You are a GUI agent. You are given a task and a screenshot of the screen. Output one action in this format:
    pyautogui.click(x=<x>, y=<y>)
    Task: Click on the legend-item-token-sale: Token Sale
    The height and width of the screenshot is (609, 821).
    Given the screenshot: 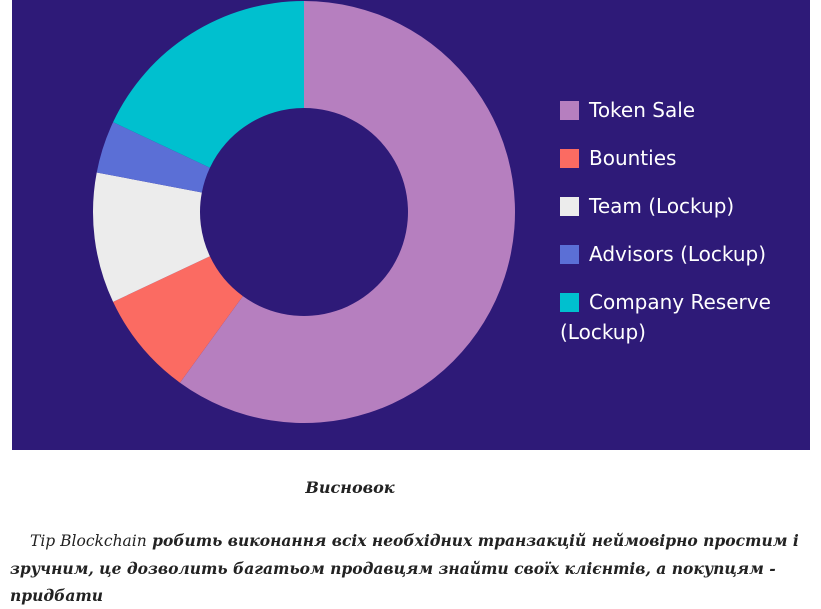 What is the action you would take?
    pyautogui.click(x=680, y=110)
    